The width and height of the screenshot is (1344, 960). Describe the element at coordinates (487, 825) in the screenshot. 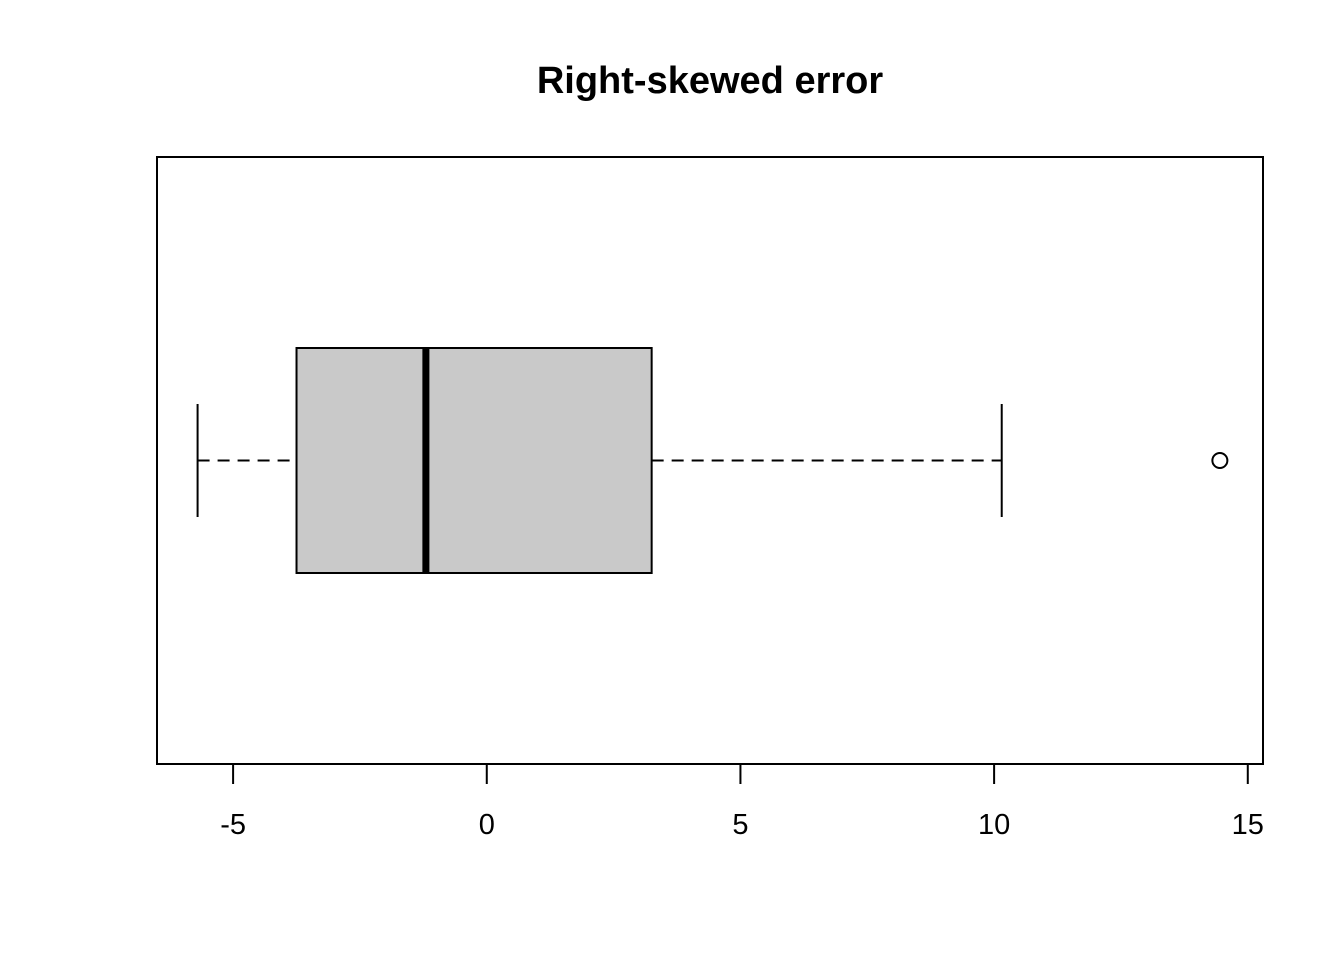

I see `x-tick-label: 0` at that location.